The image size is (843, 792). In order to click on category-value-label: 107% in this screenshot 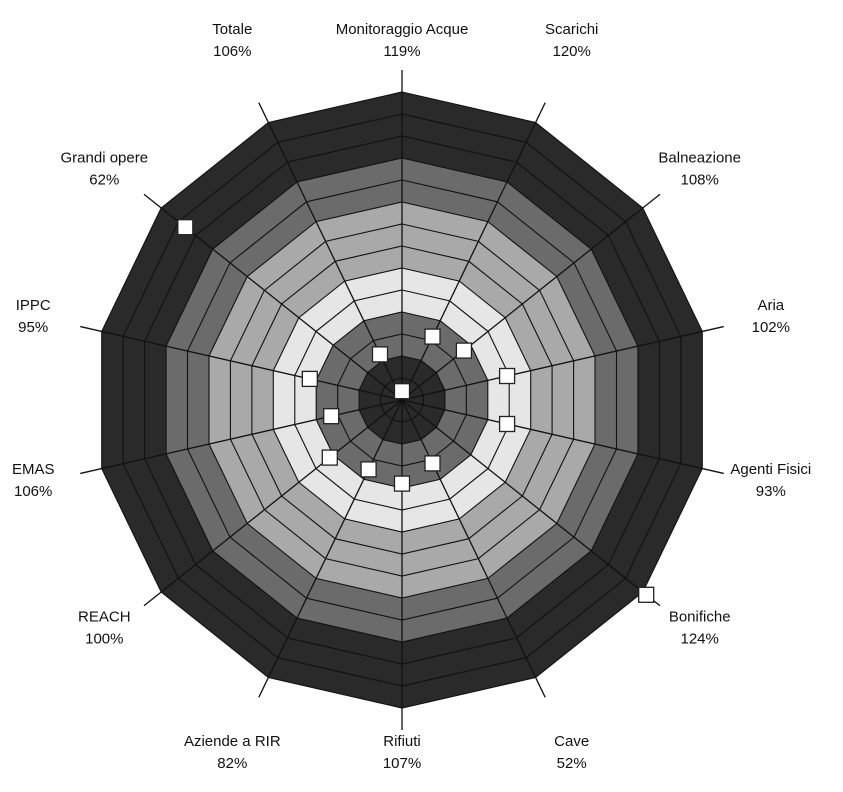, I will do `click(402, 763)`.